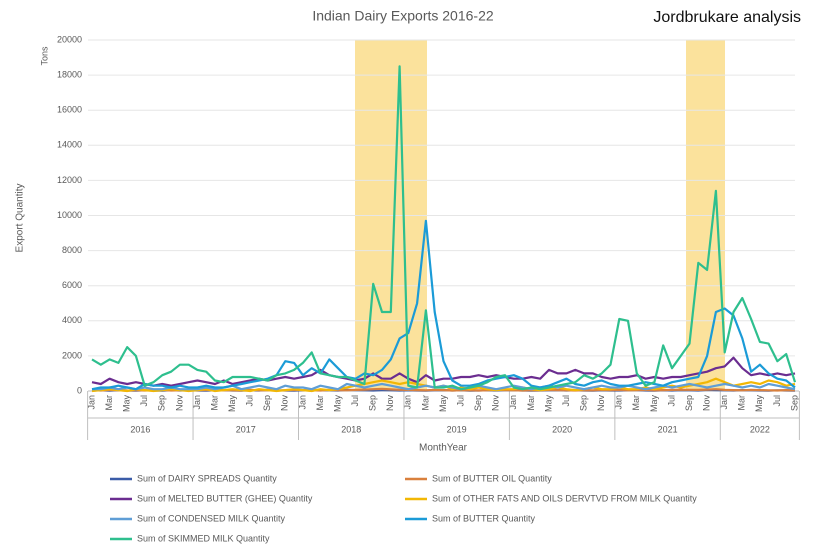  What do you see at coordinates (69, 39) in the screenshot?
I see `y-tick-label: 20000` at bounding box center [69, 39].